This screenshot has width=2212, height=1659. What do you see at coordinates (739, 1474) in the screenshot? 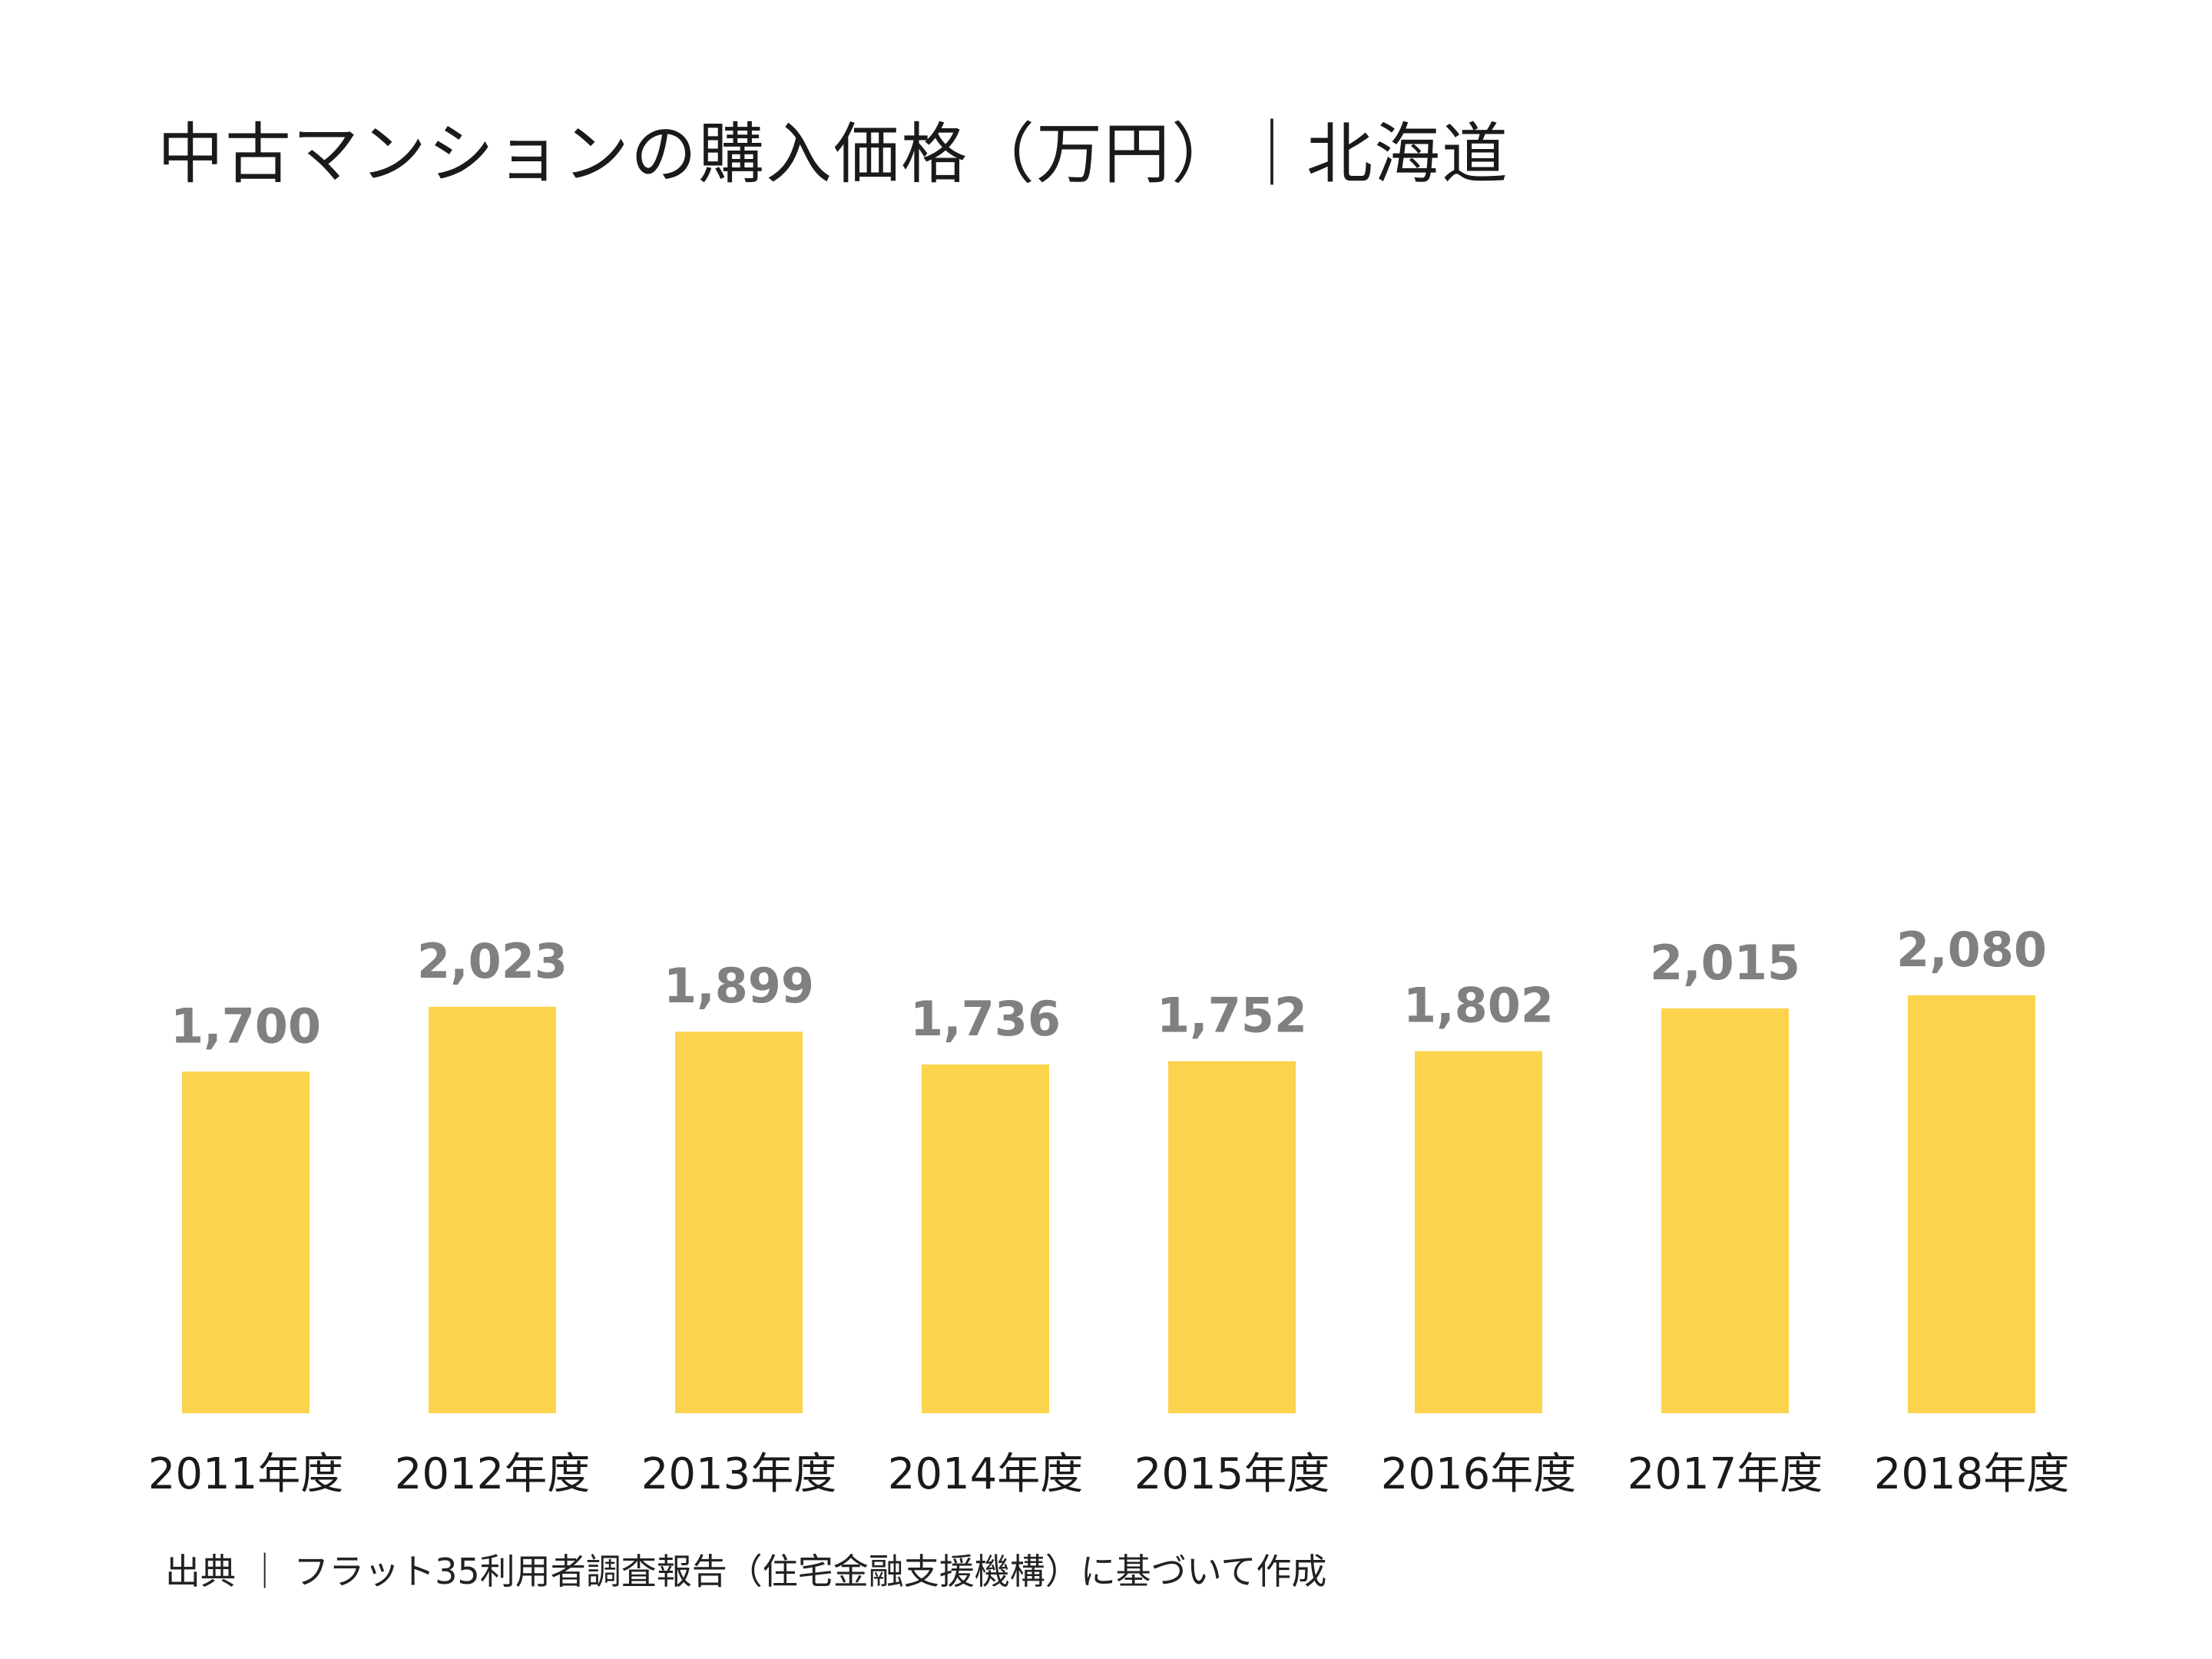
I see `category-label: 2013年度` at bounding box center [739, 1474].